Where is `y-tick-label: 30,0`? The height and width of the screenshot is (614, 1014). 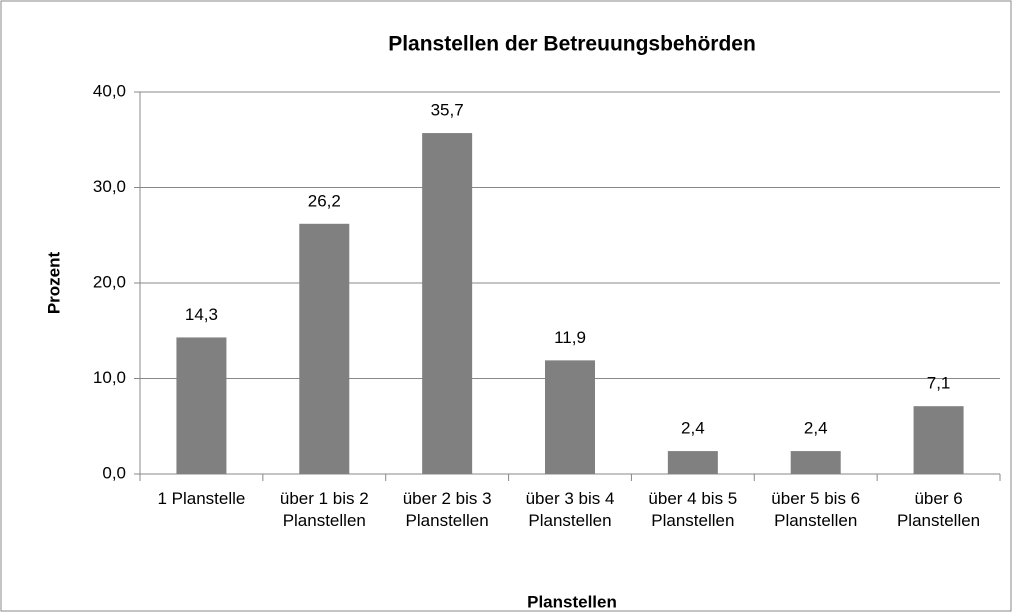
y-tick-label: 30,0 is located at coordinates (109, 186).